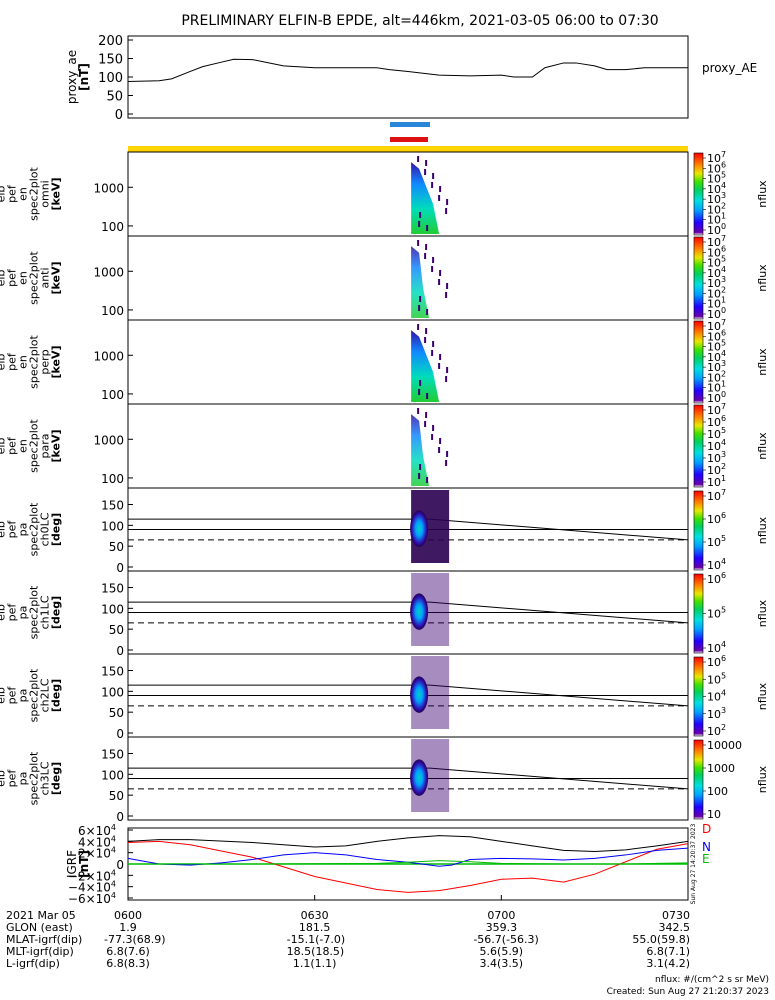 The width and height of the screenshot is (775, 1000). I want to click on en_para-spectrum, so click(420, 450).